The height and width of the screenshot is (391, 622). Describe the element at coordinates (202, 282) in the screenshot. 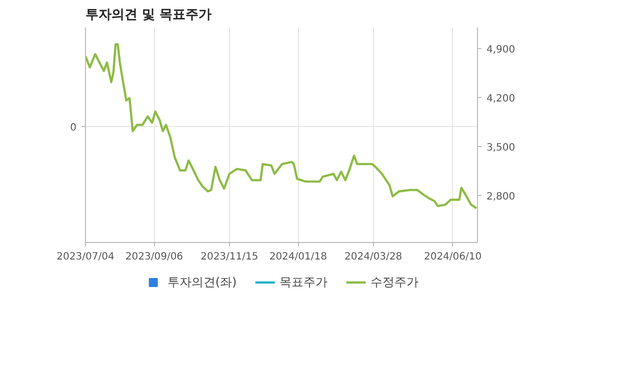

I see `legend-label: 투자의견(좌)` at that location.